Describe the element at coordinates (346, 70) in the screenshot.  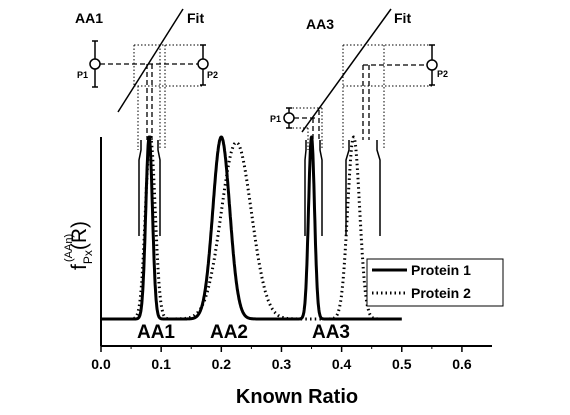
I see `inset-aa3-fit-line` at that location.